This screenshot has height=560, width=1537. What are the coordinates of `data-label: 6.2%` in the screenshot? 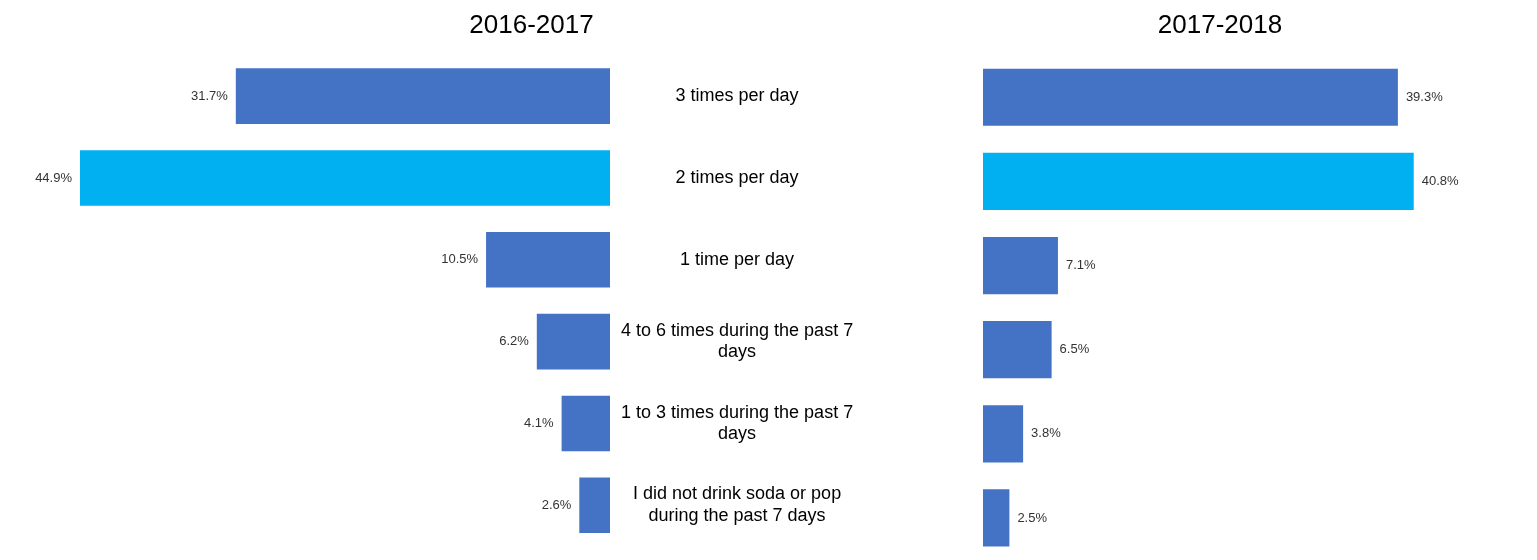 It's located at (514, 341).